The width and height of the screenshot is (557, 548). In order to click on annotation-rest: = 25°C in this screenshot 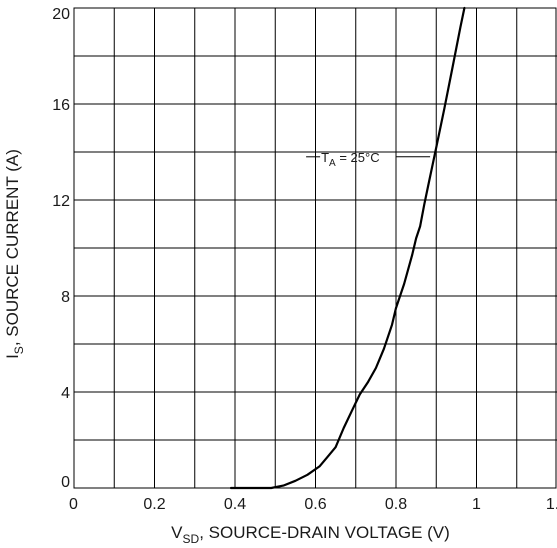, I will do `click(358, 157)`.